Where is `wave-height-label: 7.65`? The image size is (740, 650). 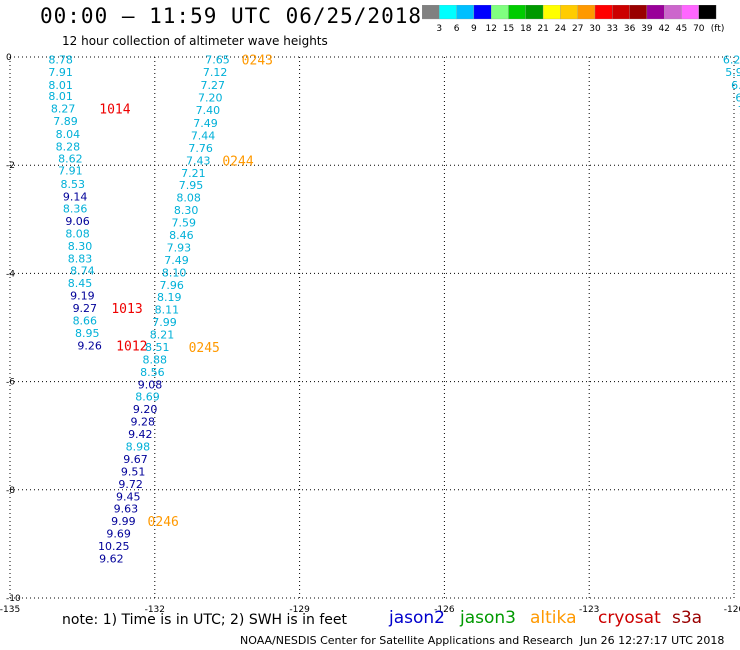 wave-height-label: 7.65 is located at coordinates (217, 60).